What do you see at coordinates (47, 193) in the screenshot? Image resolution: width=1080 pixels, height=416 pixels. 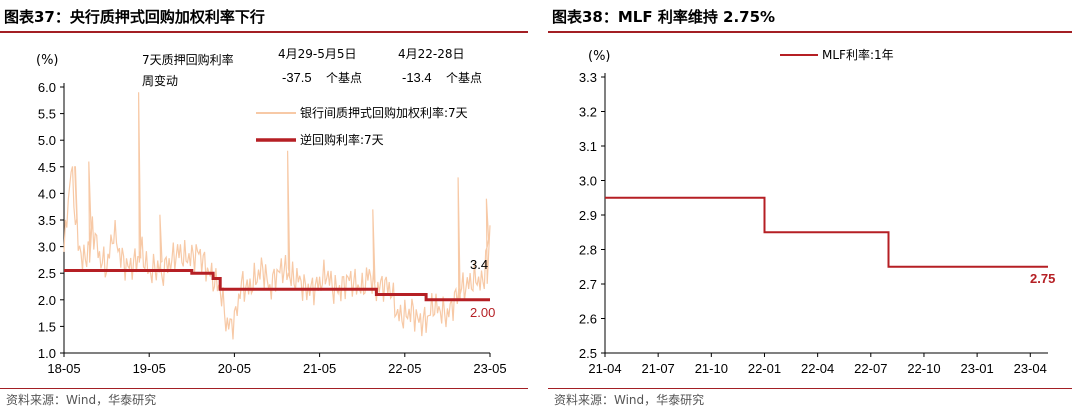 I see `y-tick-label: 4.0` at bounding box center [47, 193].